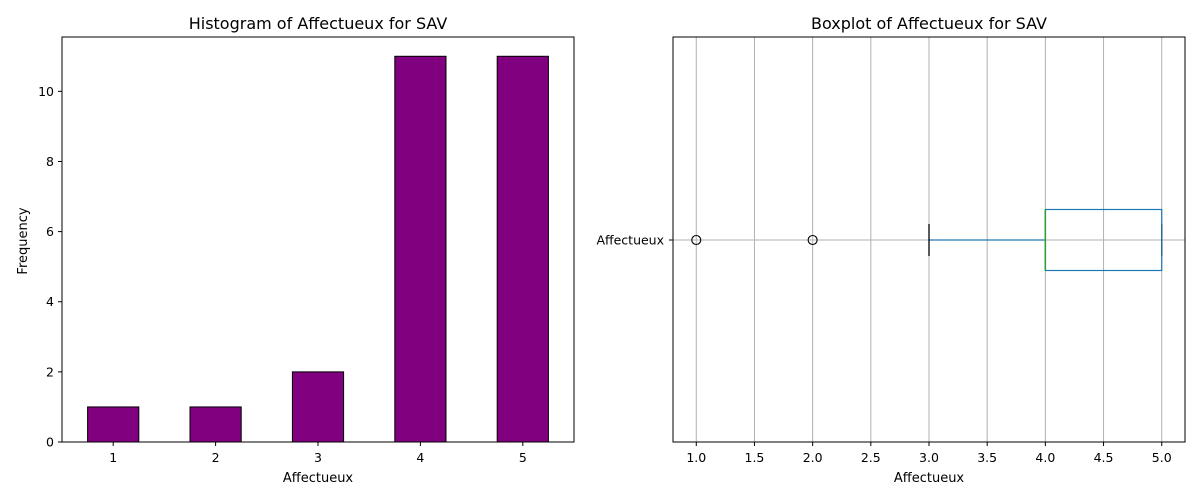  I want to click on boxplot-x-tick-label: 2.5, so click(871, 457).